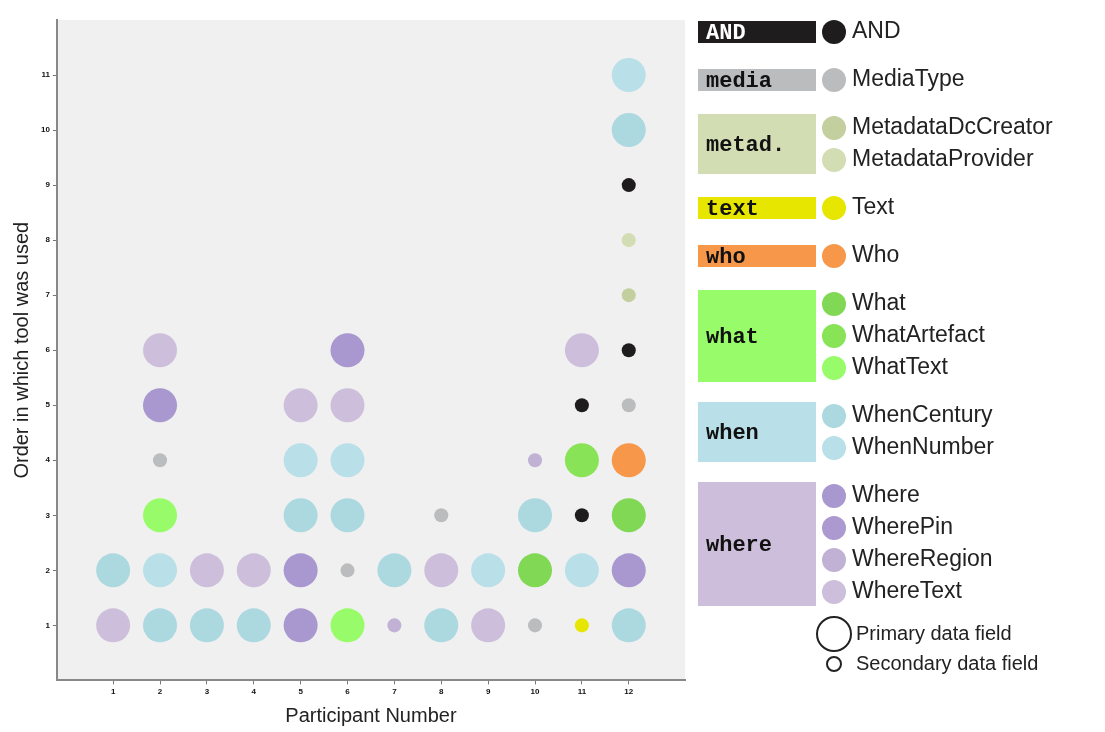 This screenshot has width=1105, height=732. What do you see at coordinates (947, 662) in the screenshot?
I see `legend-label: Secondary data field` at bounding box center [947, 662].